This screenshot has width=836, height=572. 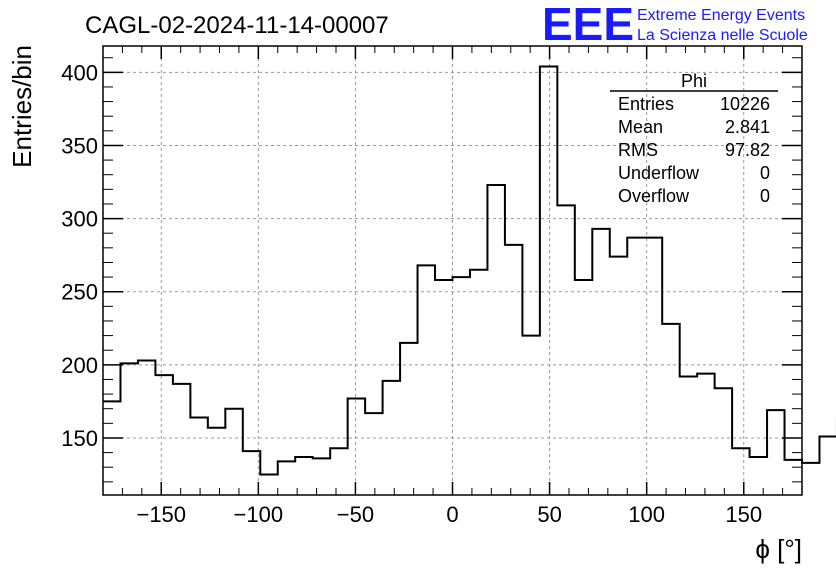 I want to click on y-tick-label: 300, so click(x=79, y=219).